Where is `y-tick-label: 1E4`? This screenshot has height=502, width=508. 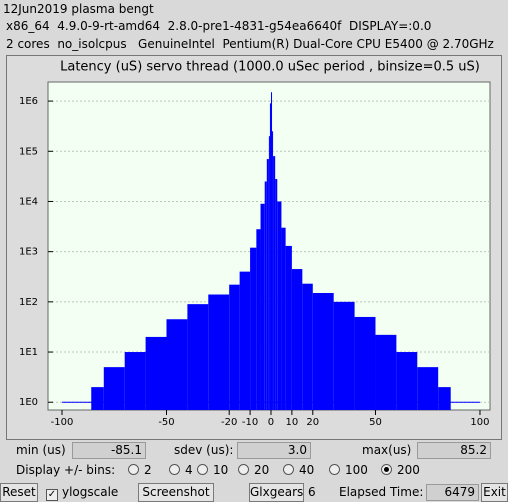
y-tick-label: 1E4 is located at coordinates (28, 201).